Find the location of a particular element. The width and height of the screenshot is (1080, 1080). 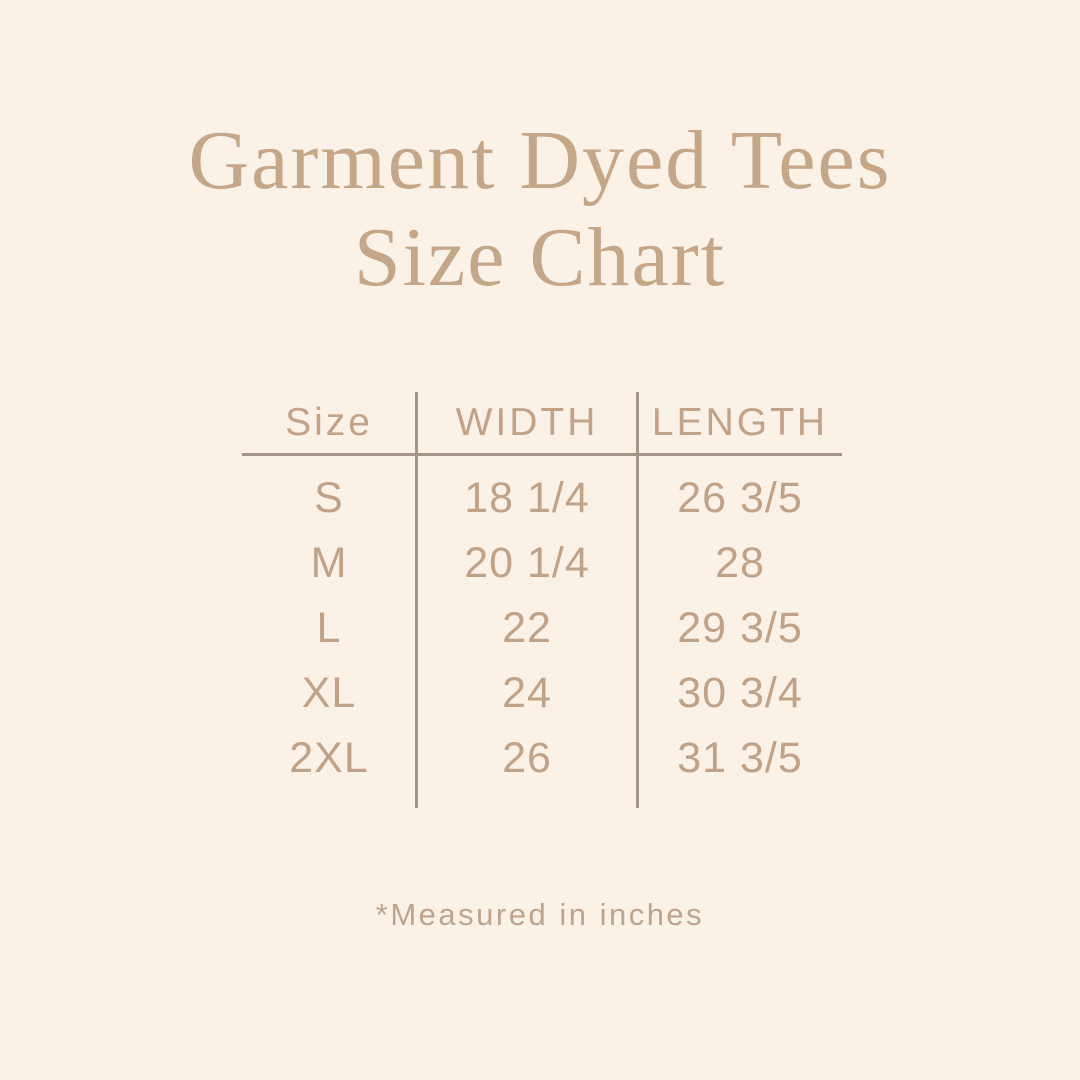

column-header-size: Size is located at coordinates (329, 422).